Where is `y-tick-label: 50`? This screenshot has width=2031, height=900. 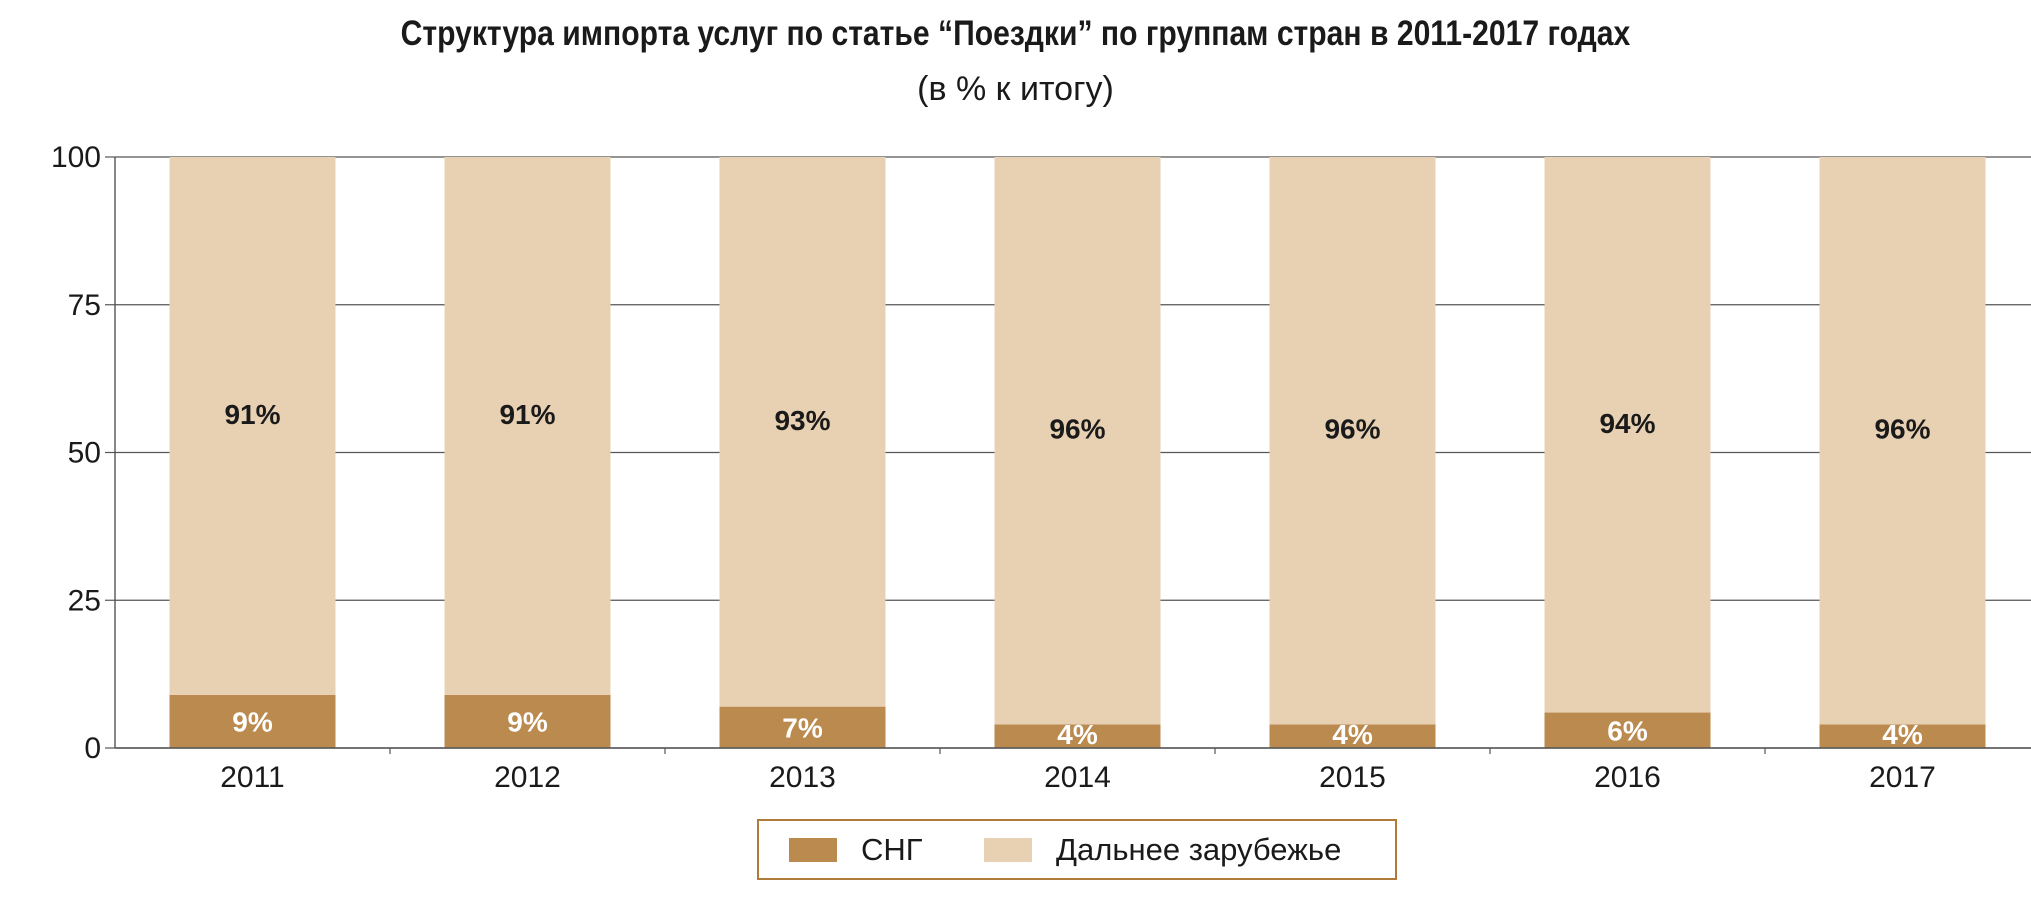
y-tick-label: 50 is located at coordinates (84, 453).